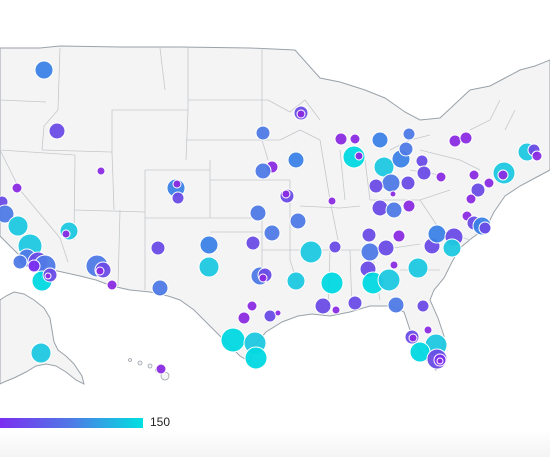 Image resolution: width=550 pixels, height=457 pixels. Describe the element at coordinates (42, 338) in the screenshot. I see `alaska-shape` at that location.